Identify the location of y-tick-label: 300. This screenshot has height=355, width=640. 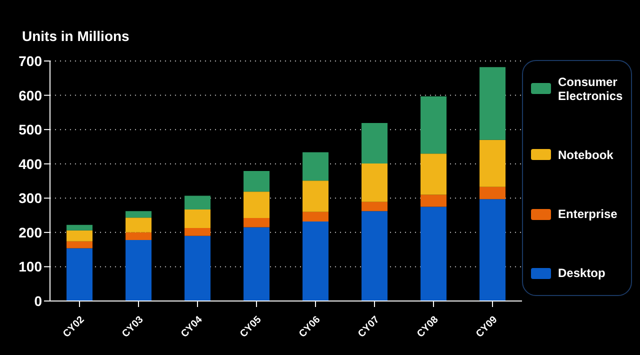
(30, 198).